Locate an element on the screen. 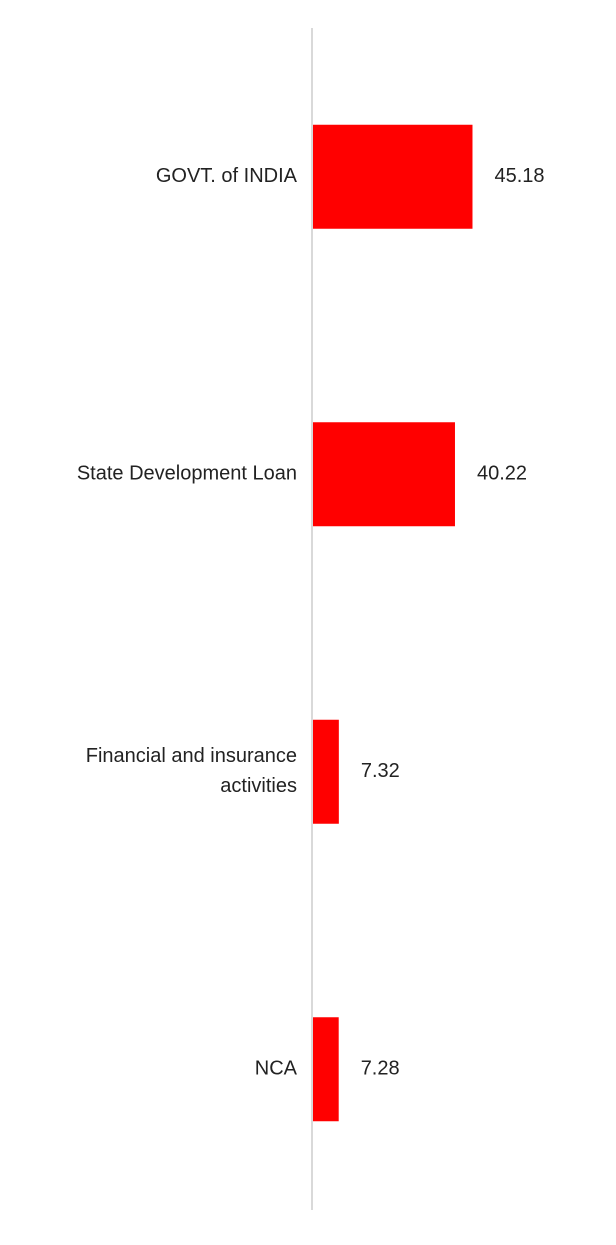  value-label: 7.28 is located at coordinates (380, 1069).